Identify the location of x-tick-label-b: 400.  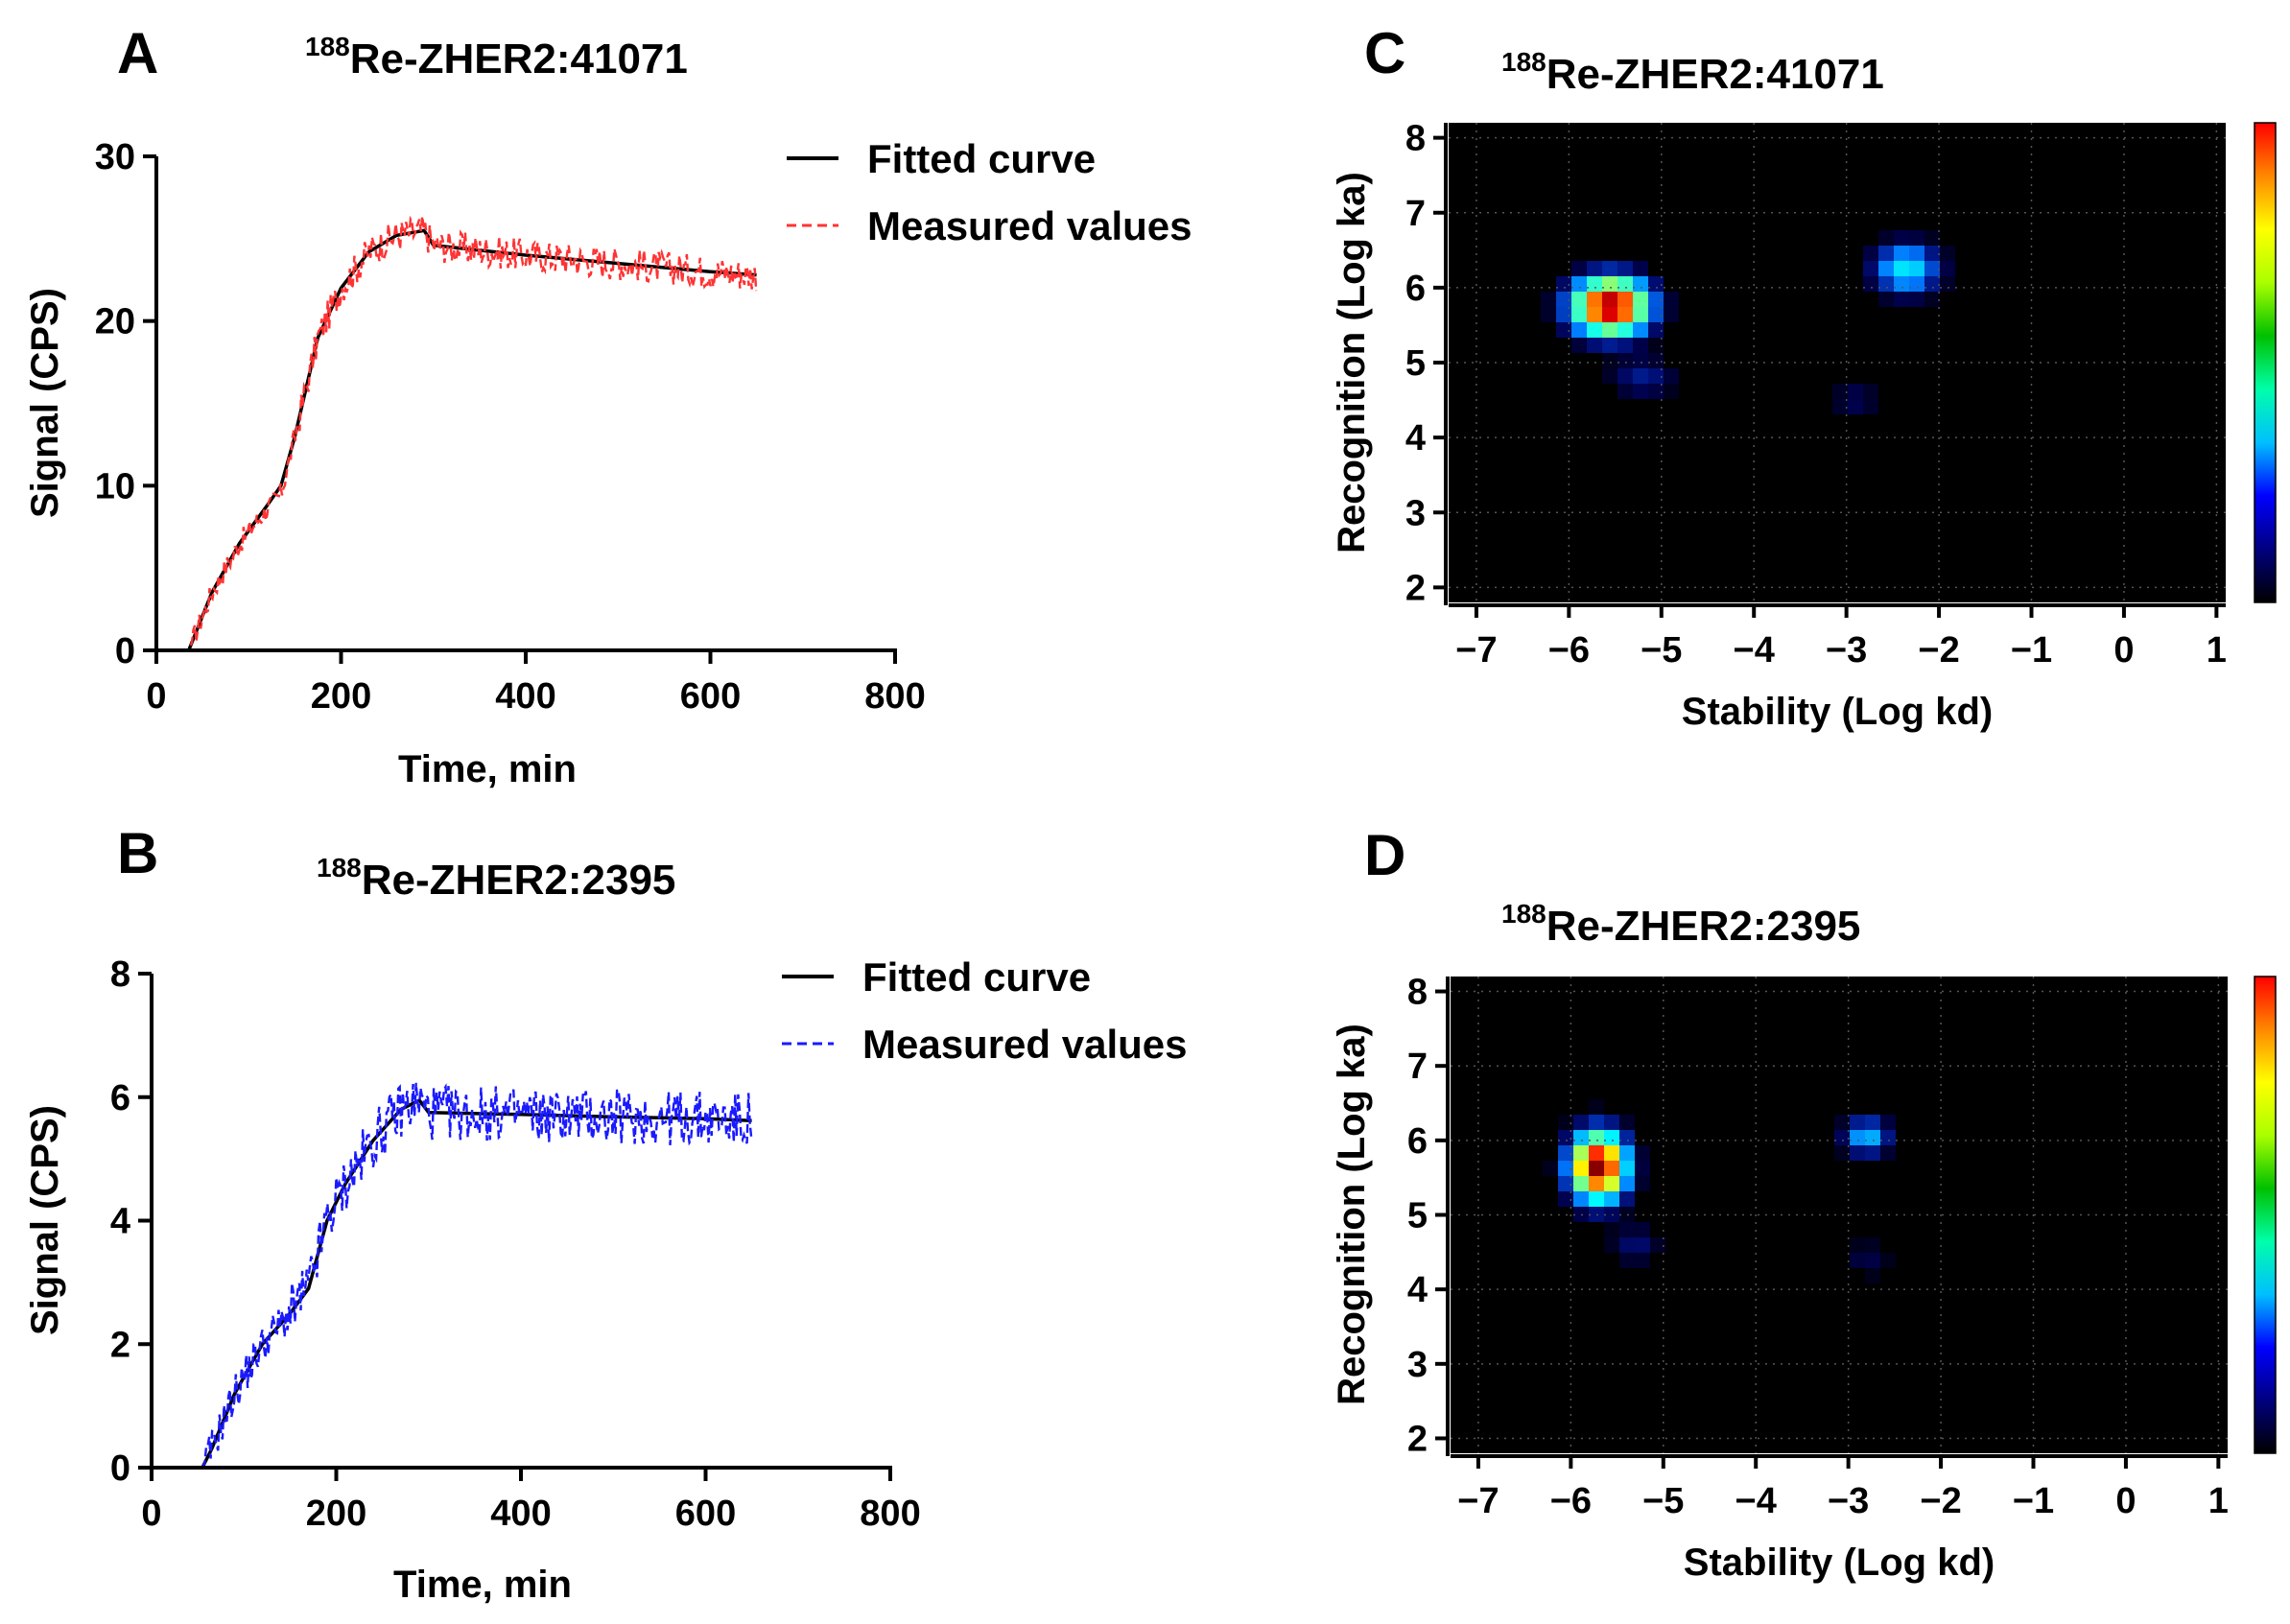
(520, 1514).